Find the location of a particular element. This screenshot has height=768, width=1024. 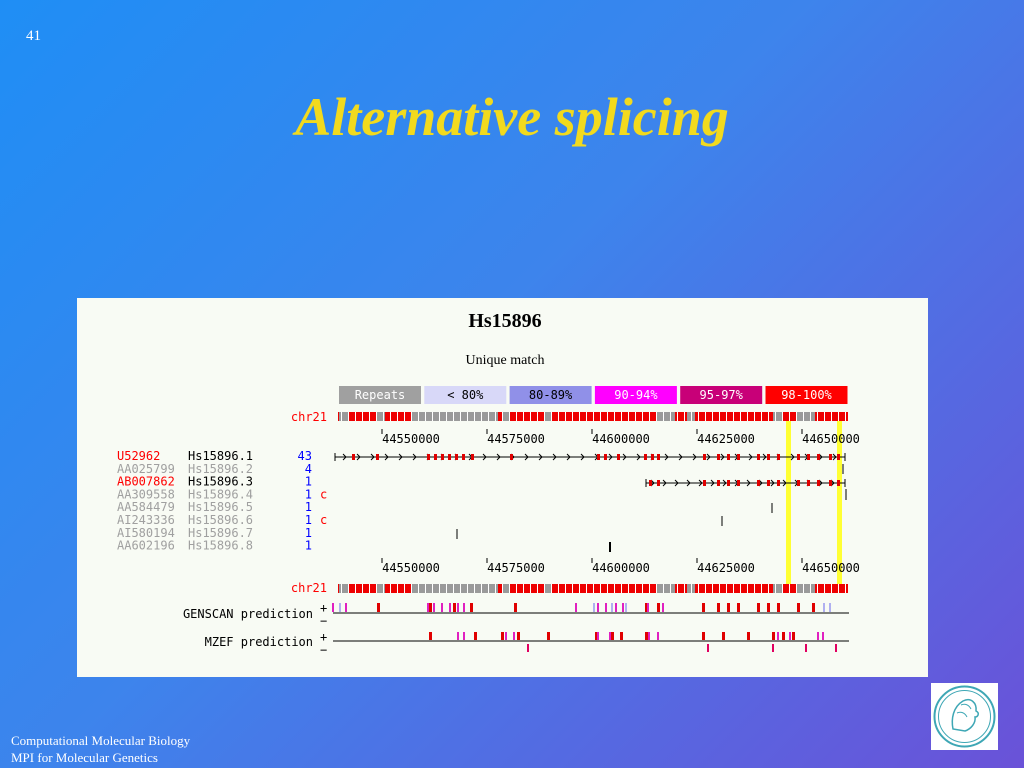

genscan-label: GENSCAN prediction is located at coordinates (248, 614).